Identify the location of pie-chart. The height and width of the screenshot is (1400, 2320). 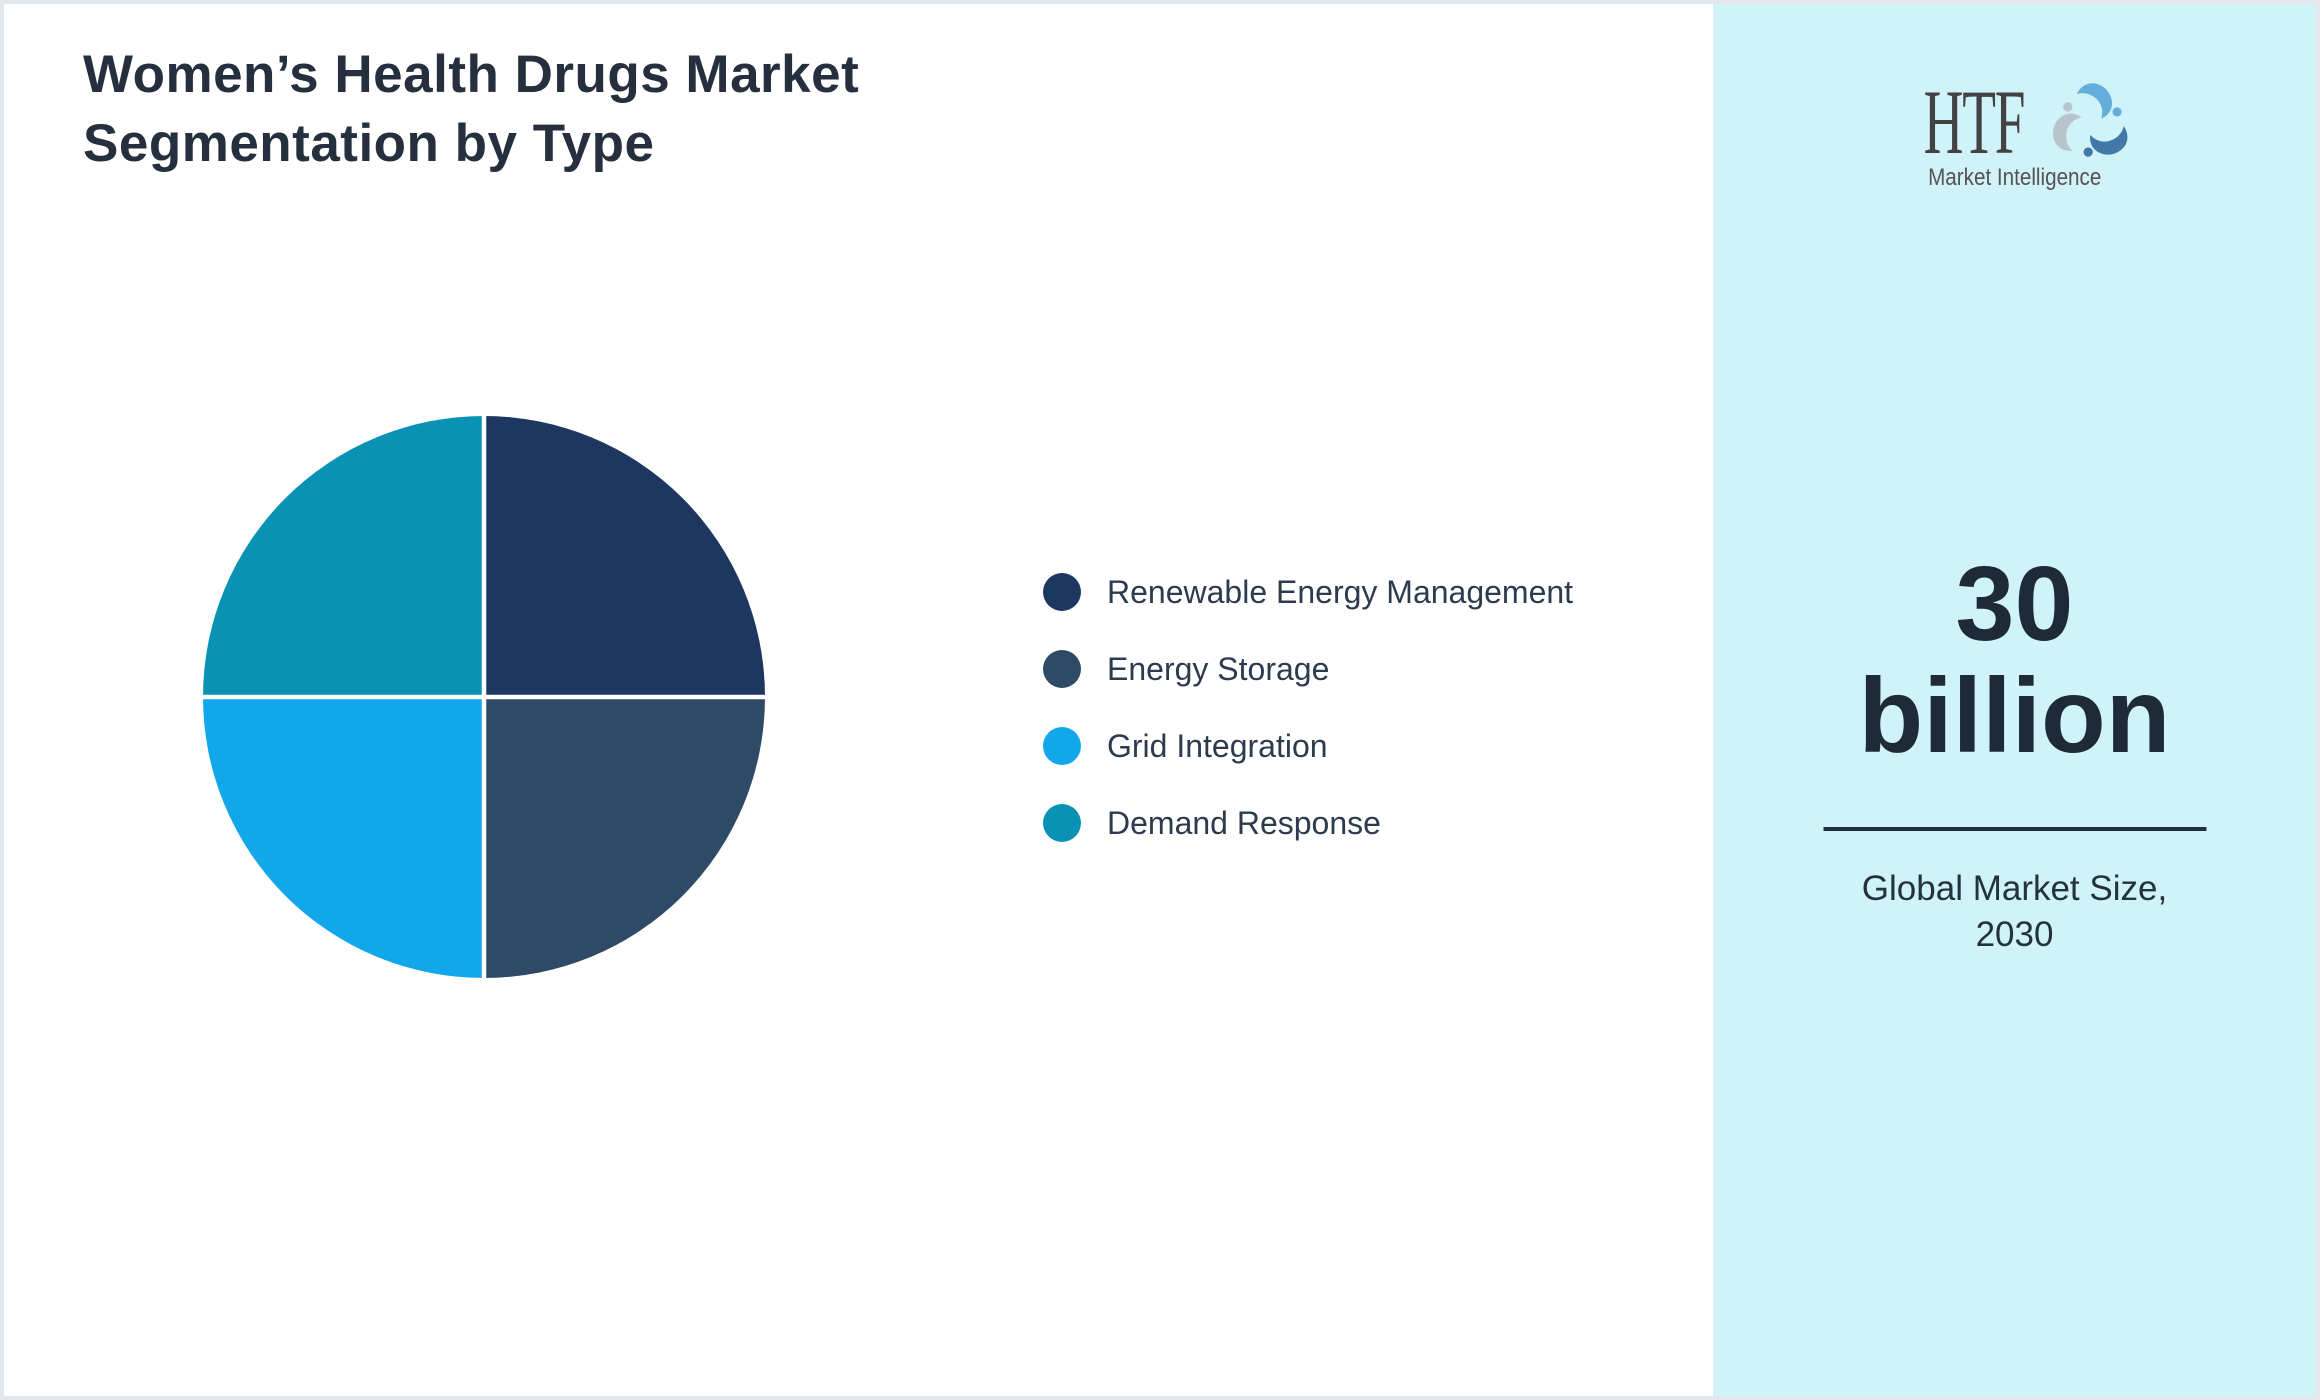
(484, 697).